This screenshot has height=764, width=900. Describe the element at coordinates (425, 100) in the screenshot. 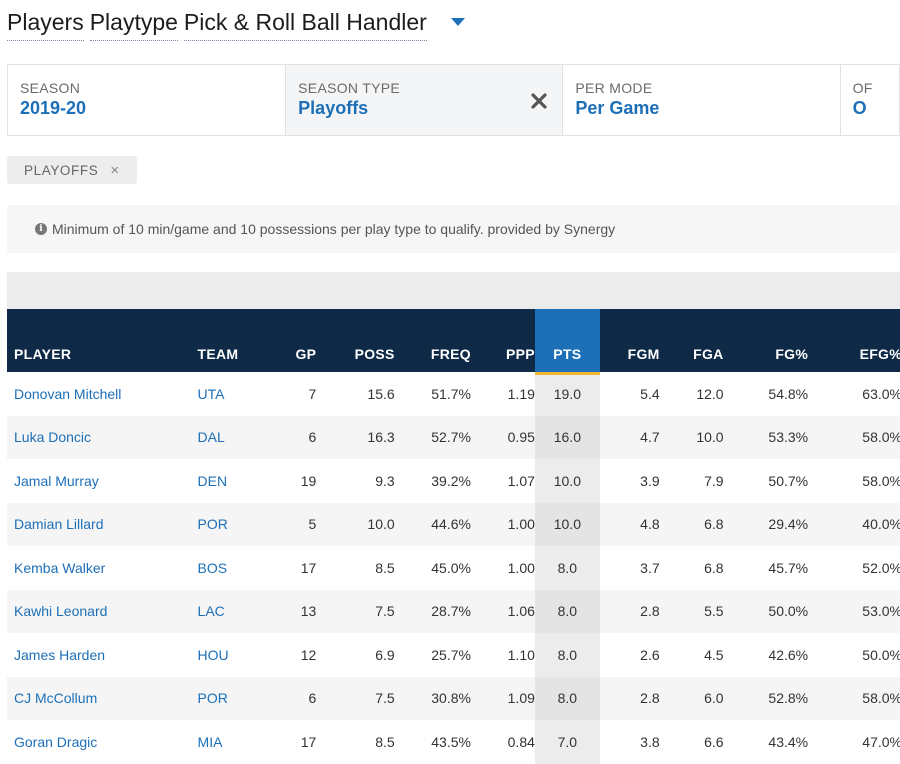

I see `filter-season-type: SEASON TYPE Playoffs` at that location.